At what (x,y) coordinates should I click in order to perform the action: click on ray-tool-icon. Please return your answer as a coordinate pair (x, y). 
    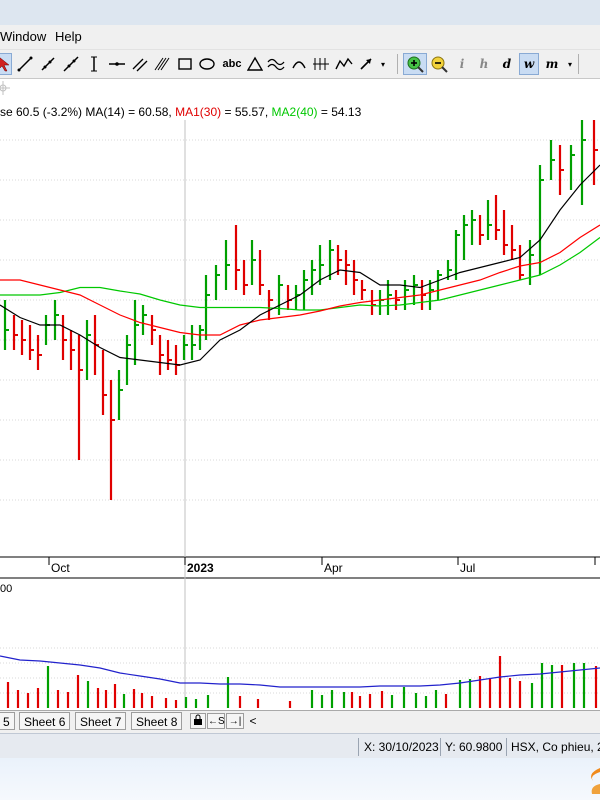
    Looking at the image, I should click on (48, 64).